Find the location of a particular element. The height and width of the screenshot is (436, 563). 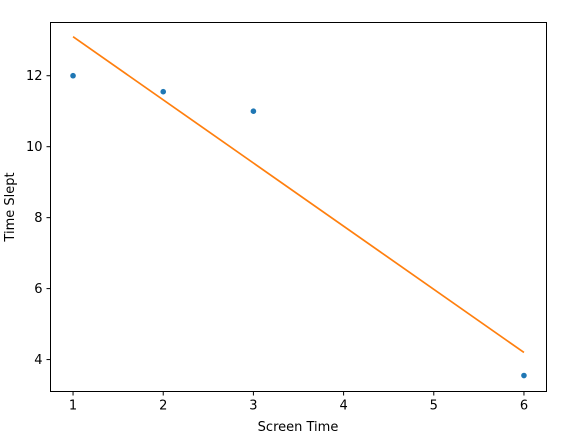

x-tick-label: 5 is located at coordinates (434, 406).